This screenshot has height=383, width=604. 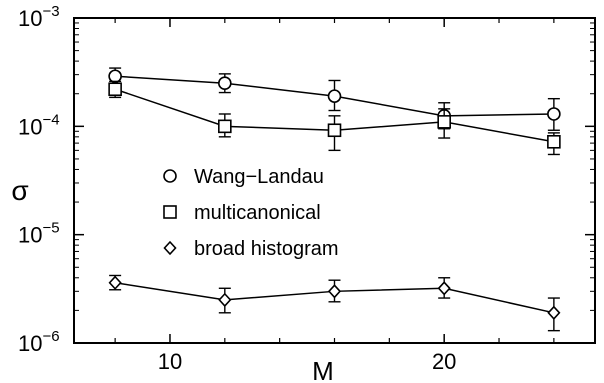 I want to click on legend-item: broad histogram, so click(x=251, y=249).